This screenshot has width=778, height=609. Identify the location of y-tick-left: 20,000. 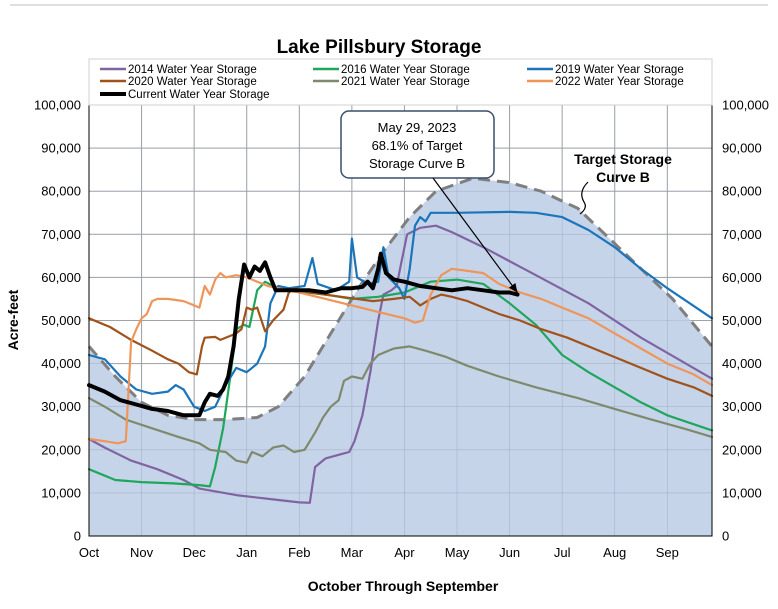
(61, 449).